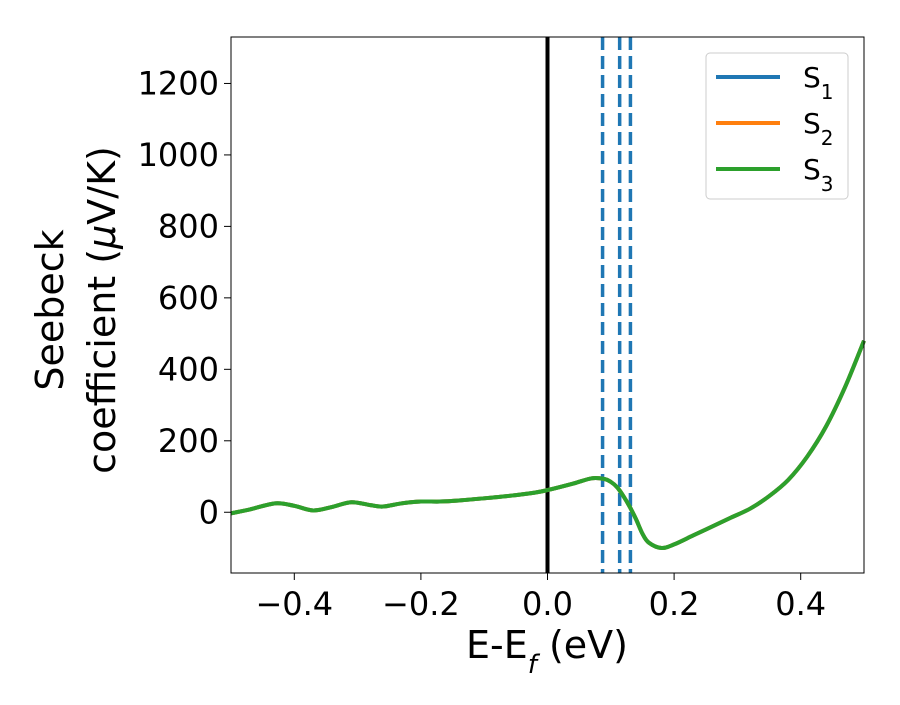  I want to click on x-axis-label: E-Ef (eV), so click(547, 651).